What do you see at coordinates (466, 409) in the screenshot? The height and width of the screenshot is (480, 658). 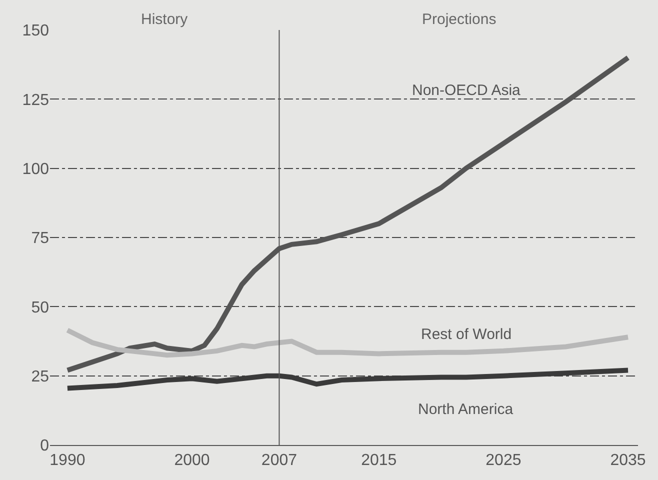 I see `series-label: North America` at bounding box center [466, 409].